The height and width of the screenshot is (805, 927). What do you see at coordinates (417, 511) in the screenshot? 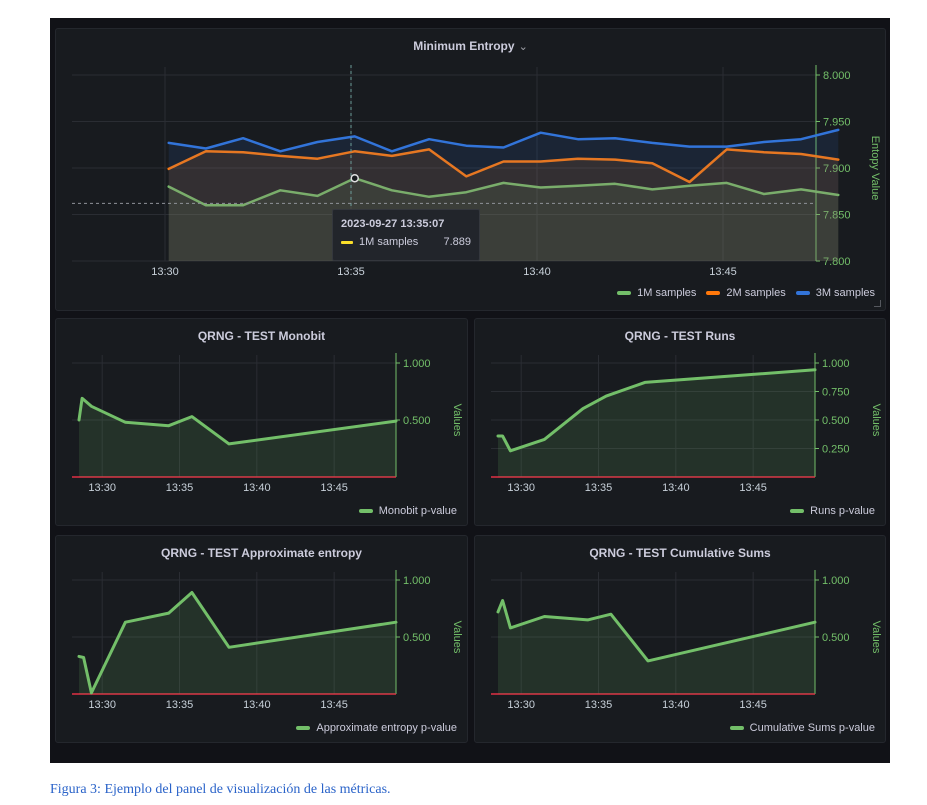
I see `legend-label: Monobit p-value` at bounding box center [417, 511].